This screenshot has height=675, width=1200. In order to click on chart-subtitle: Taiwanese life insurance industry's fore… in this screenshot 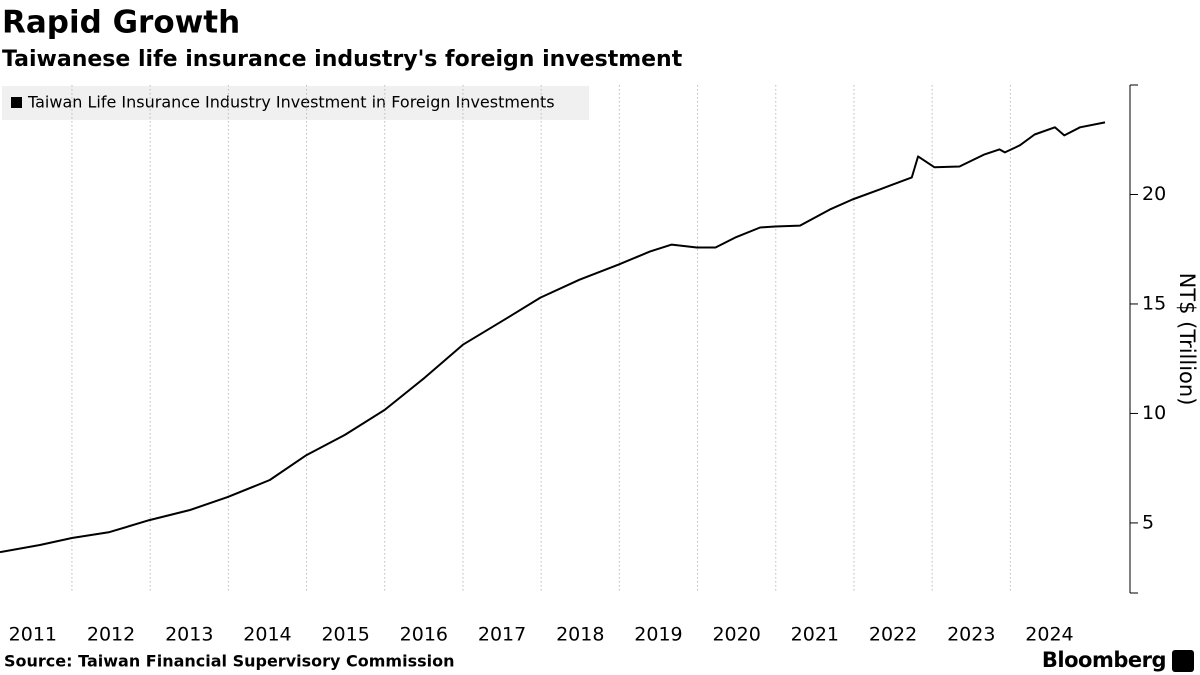, I will do `click(342, 59)`.